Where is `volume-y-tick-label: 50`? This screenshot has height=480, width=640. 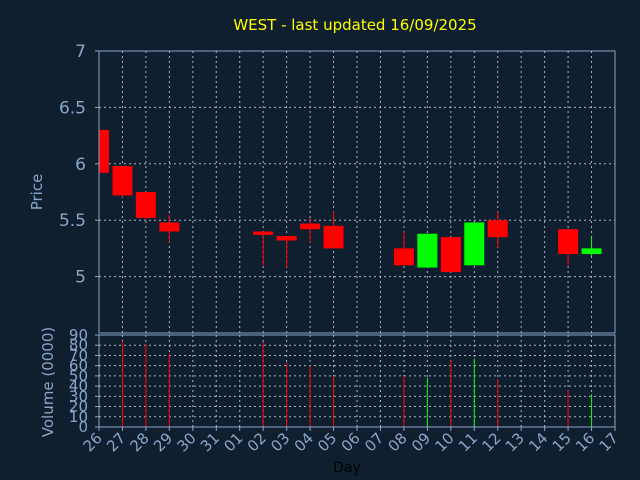 volume-y-tick-label: 50 is located at coordinates (78, 376).